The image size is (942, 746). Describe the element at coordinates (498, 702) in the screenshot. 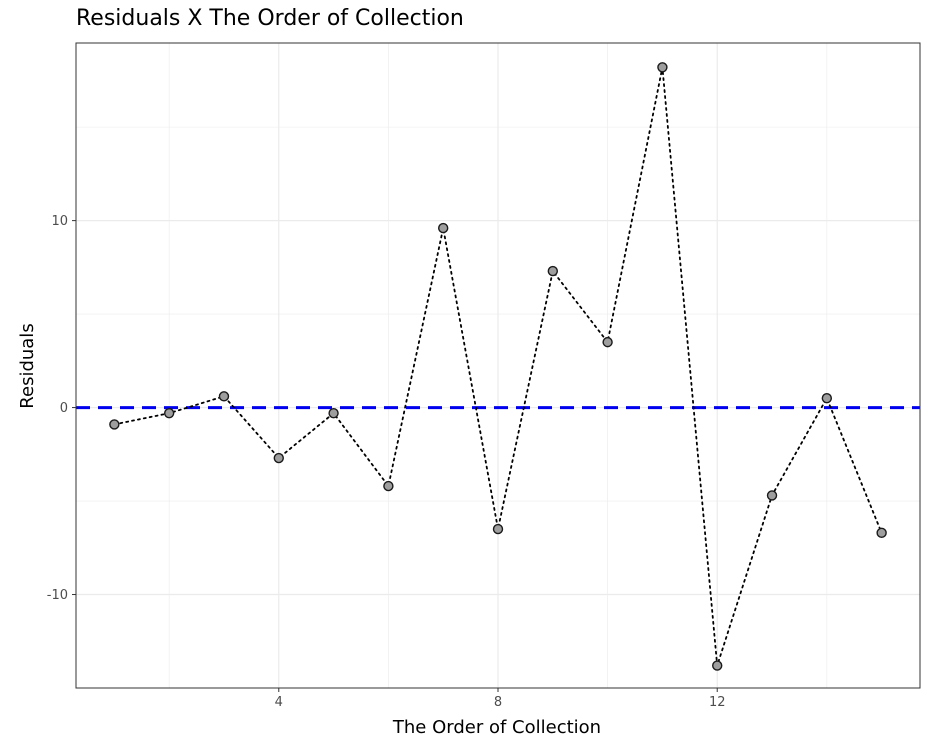

I see `x-tick-label: 8` at that location.